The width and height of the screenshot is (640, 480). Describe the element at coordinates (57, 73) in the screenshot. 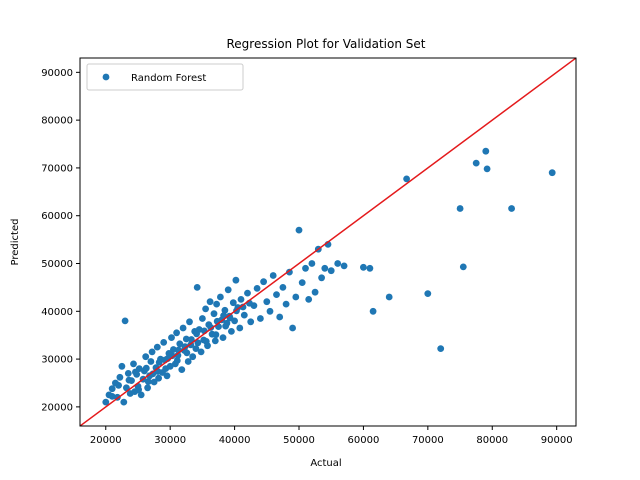

I see `y-tick-label: 90000` at that location.